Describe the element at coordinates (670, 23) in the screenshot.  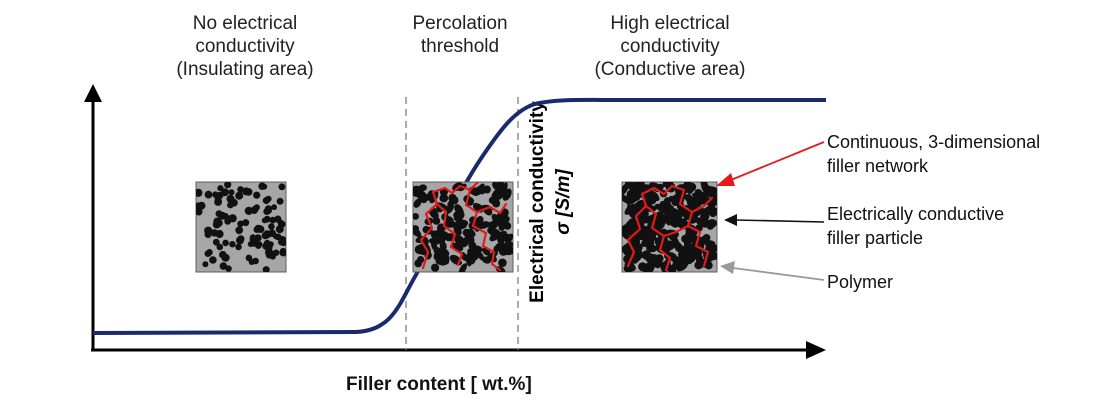
I see `conductive-line1: High electrical` at that location.